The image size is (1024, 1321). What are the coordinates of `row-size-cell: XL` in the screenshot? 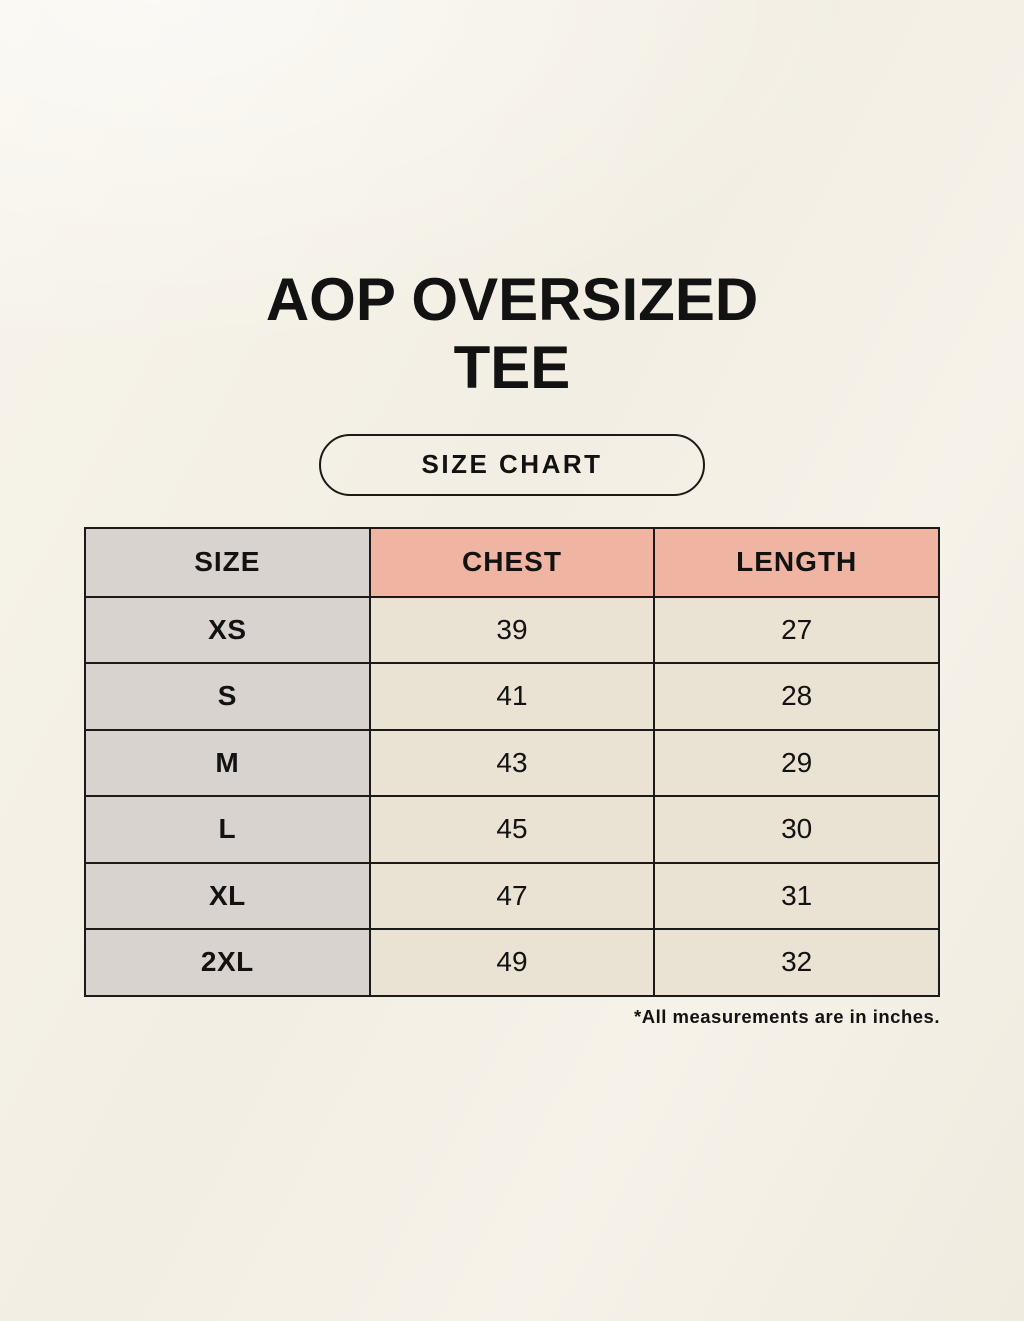 It's located at (227, 896).